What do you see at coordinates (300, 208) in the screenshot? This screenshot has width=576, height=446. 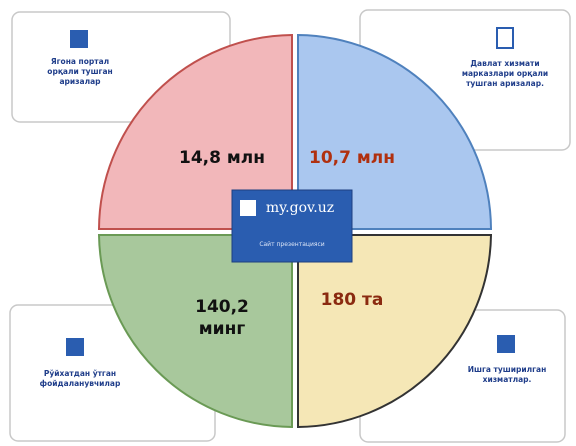 I see `site-name: my.gov.uz` at bounding box center [300, 208].